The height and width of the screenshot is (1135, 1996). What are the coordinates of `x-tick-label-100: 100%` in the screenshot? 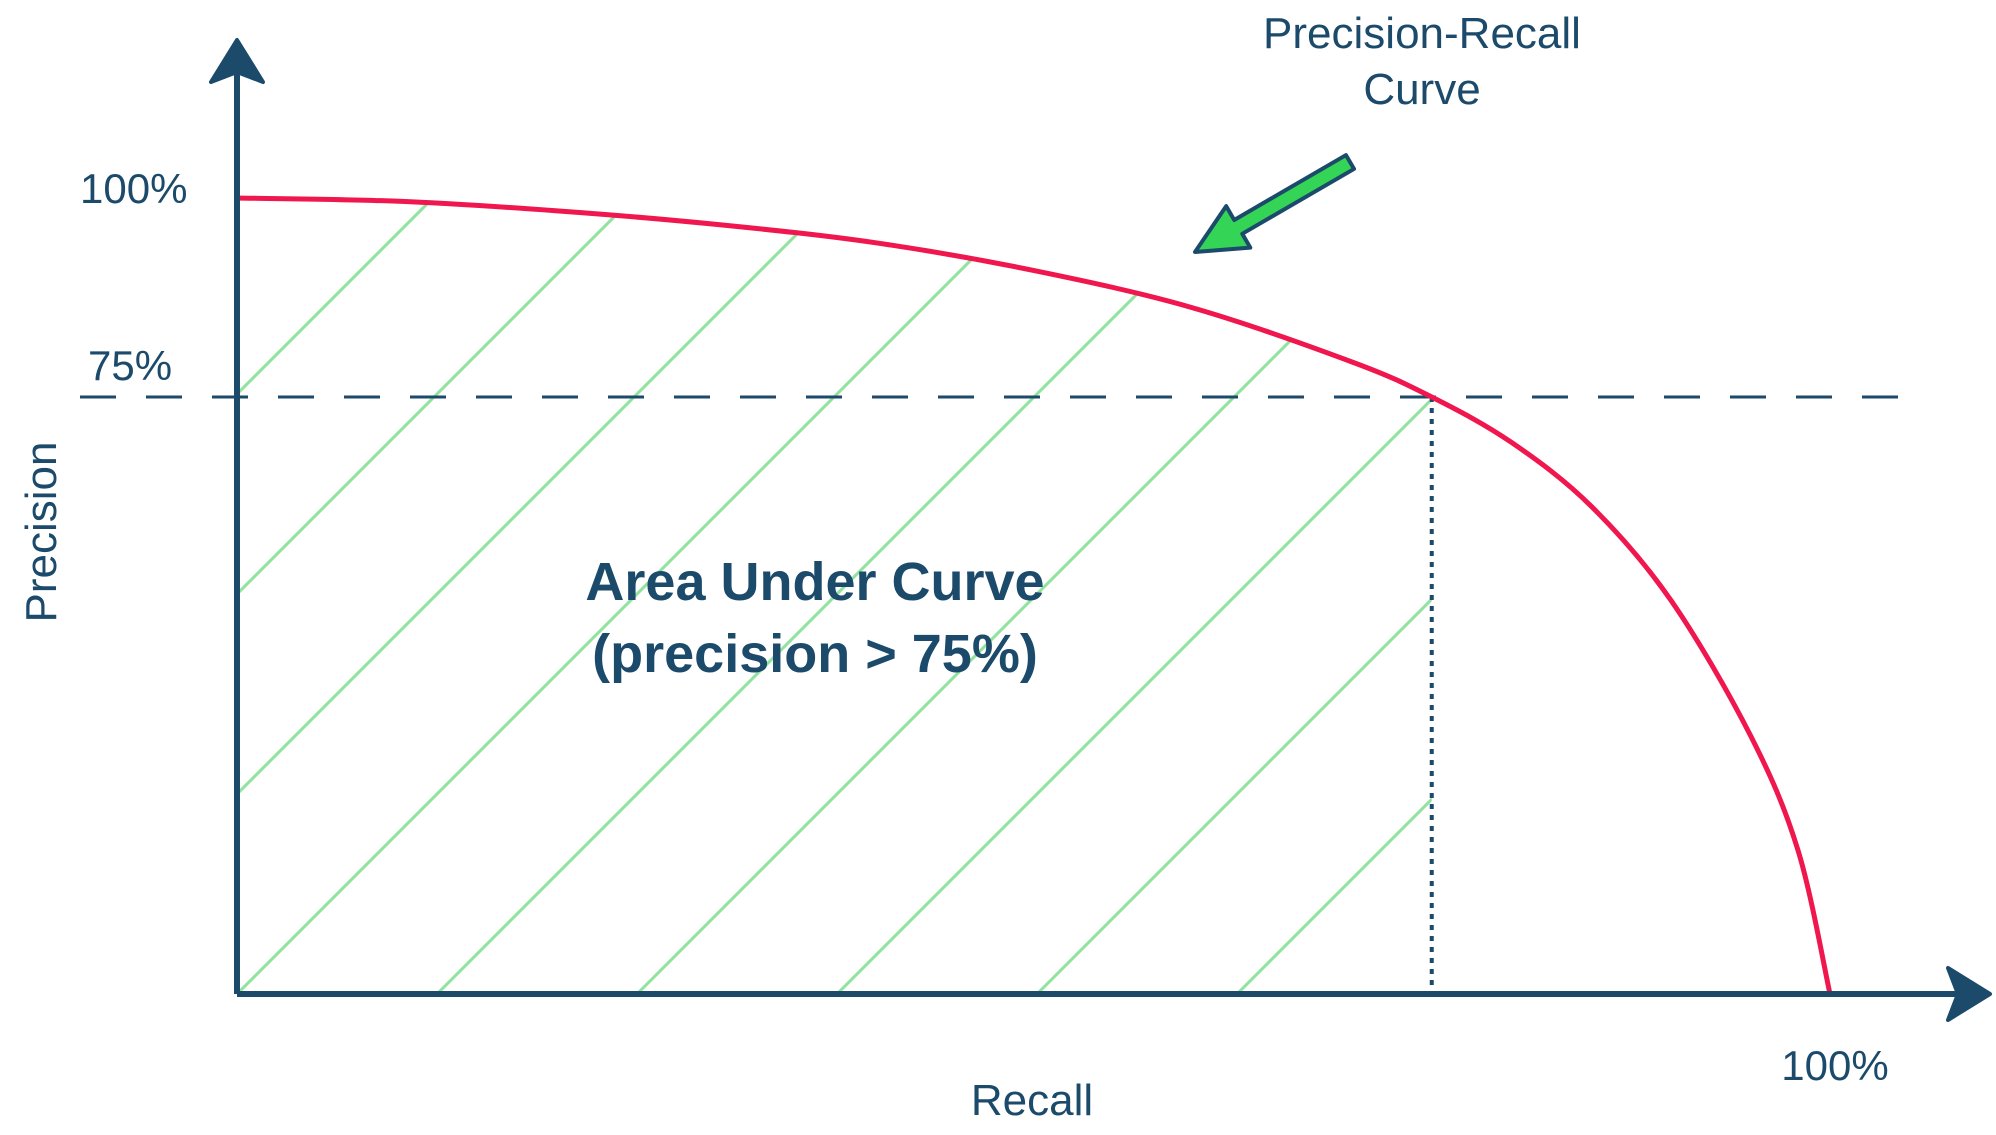 It's located at (1834, 1065).